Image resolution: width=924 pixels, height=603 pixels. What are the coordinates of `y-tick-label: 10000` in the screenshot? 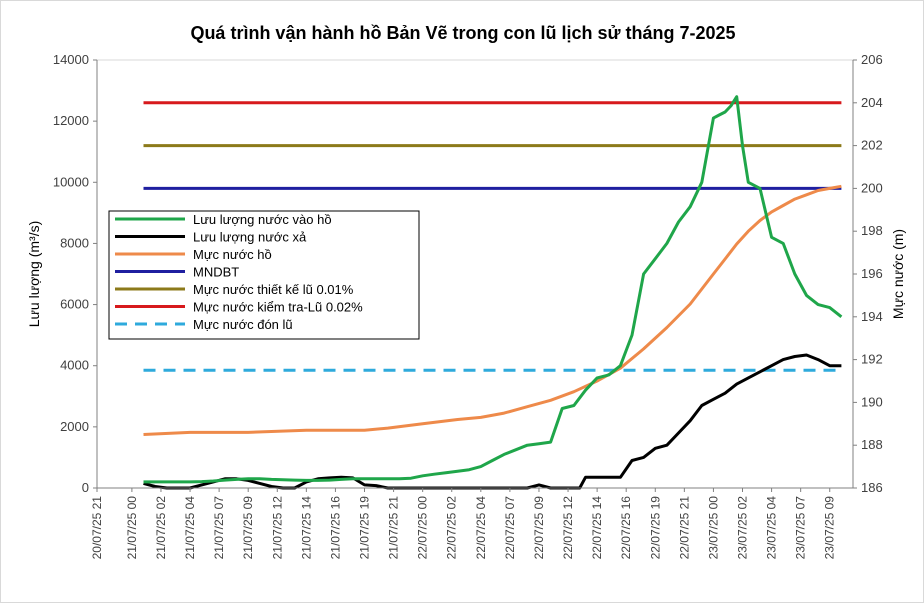 It's located at (71, 181).